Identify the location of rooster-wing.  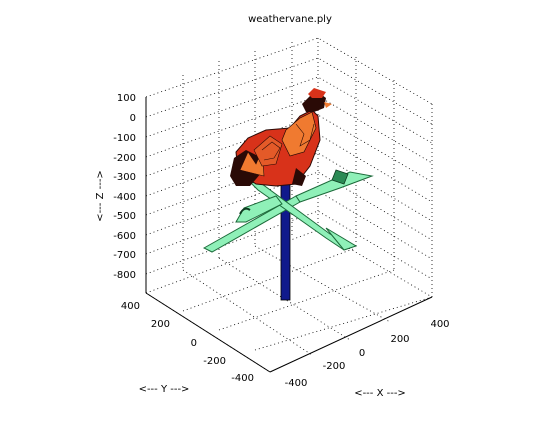
(268, 151).